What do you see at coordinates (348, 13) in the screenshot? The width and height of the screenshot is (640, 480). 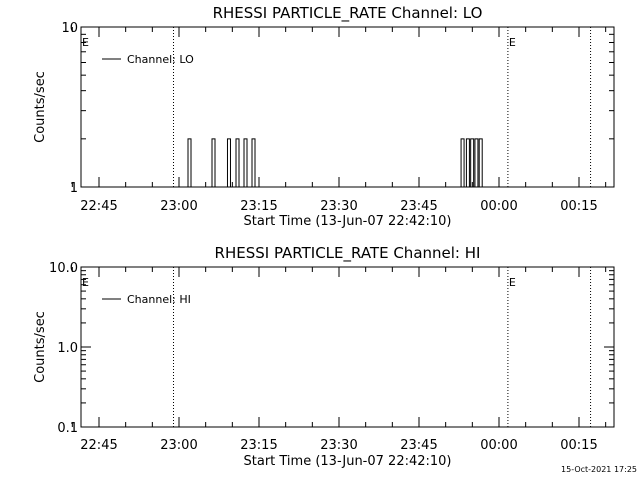 I see `chart-title: RHESSI PARTICLE_RATE Channel: LO` at bounding box center [348, 13].